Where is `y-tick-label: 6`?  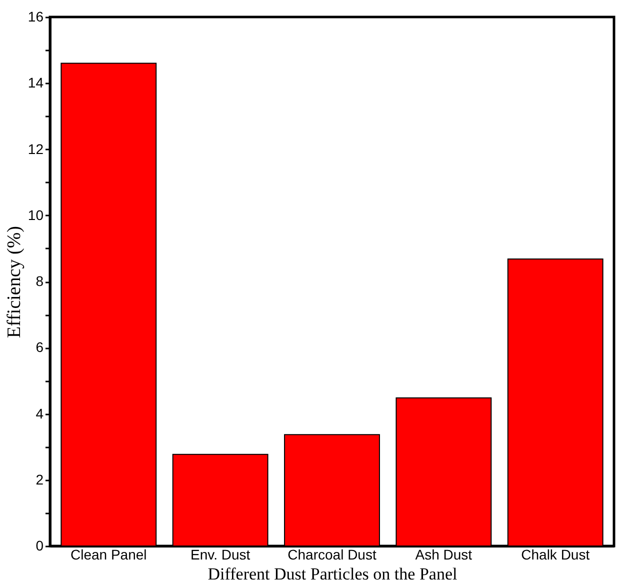
y-tick-label: 6 is located at coordinates (40, 347).